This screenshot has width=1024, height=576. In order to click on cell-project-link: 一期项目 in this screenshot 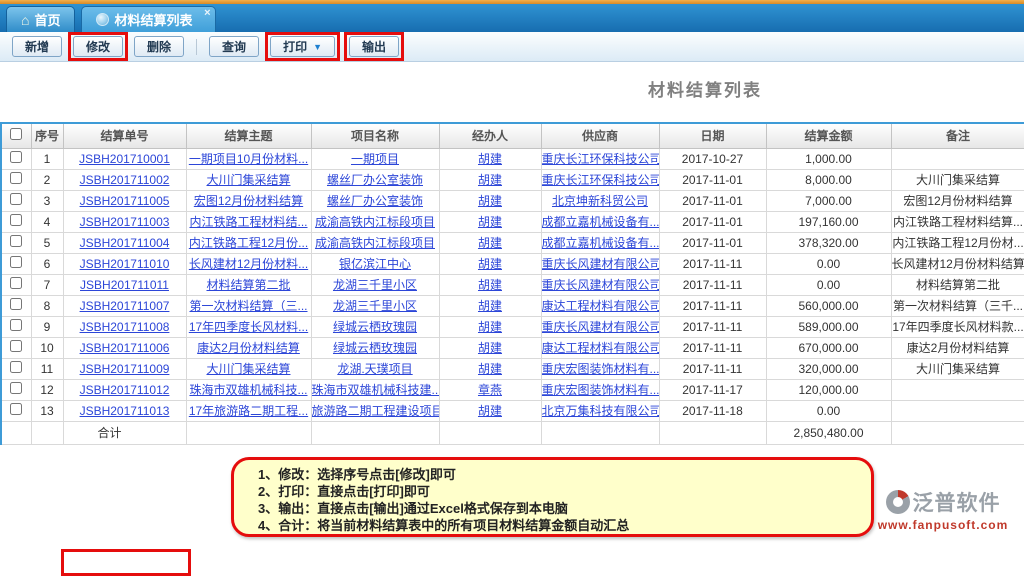, I will do `click(374, 159)`.